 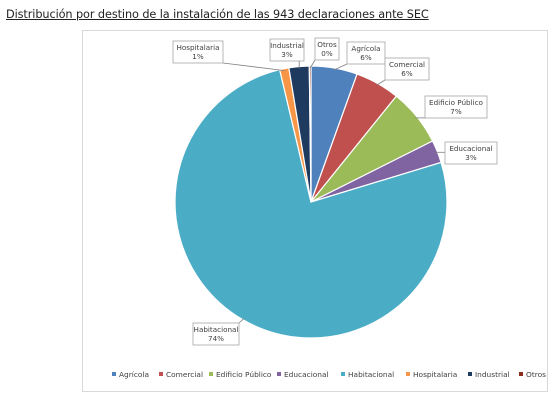 I want to click on data-label-industrial-category: Industrial, so click(x=287, y=45).